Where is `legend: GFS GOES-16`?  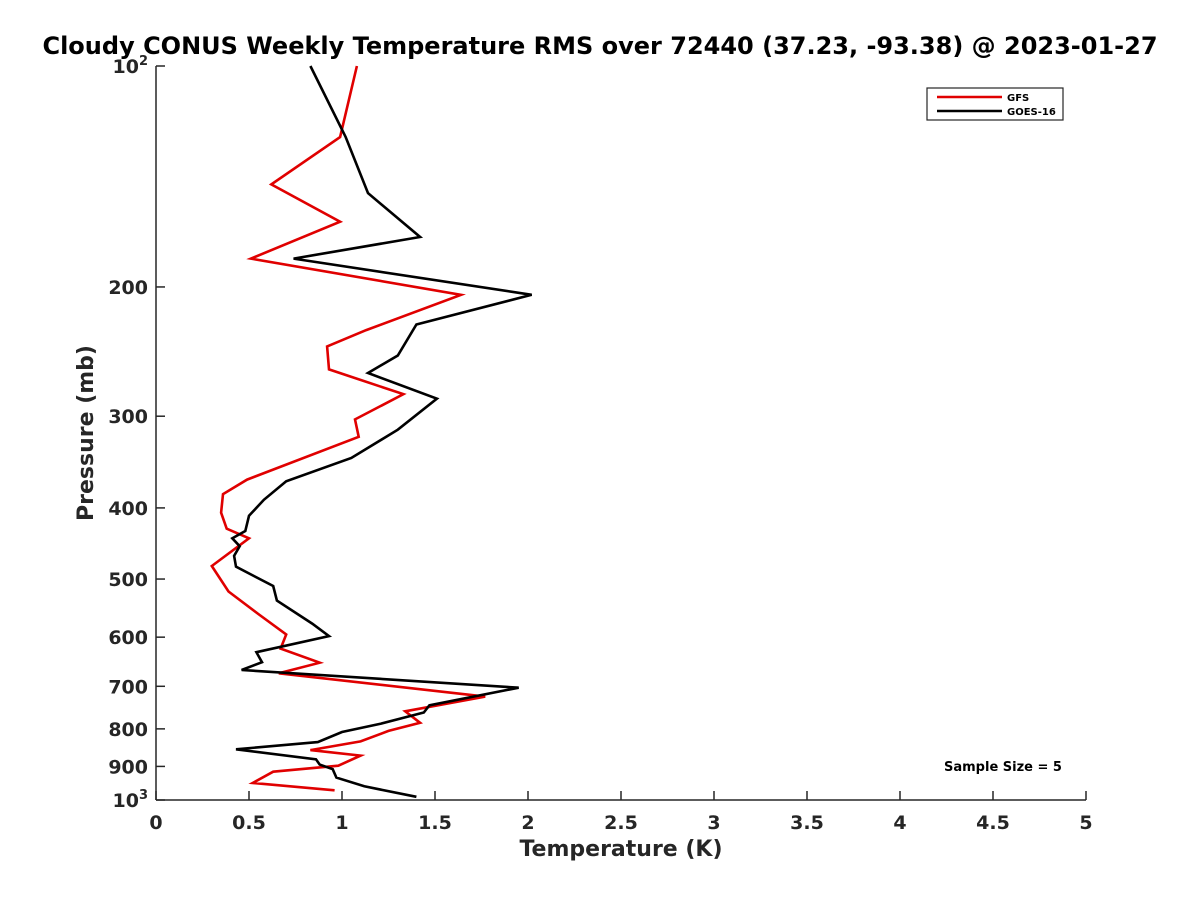
legend: GFS GOES-16 is located at coordinates (995, 104).